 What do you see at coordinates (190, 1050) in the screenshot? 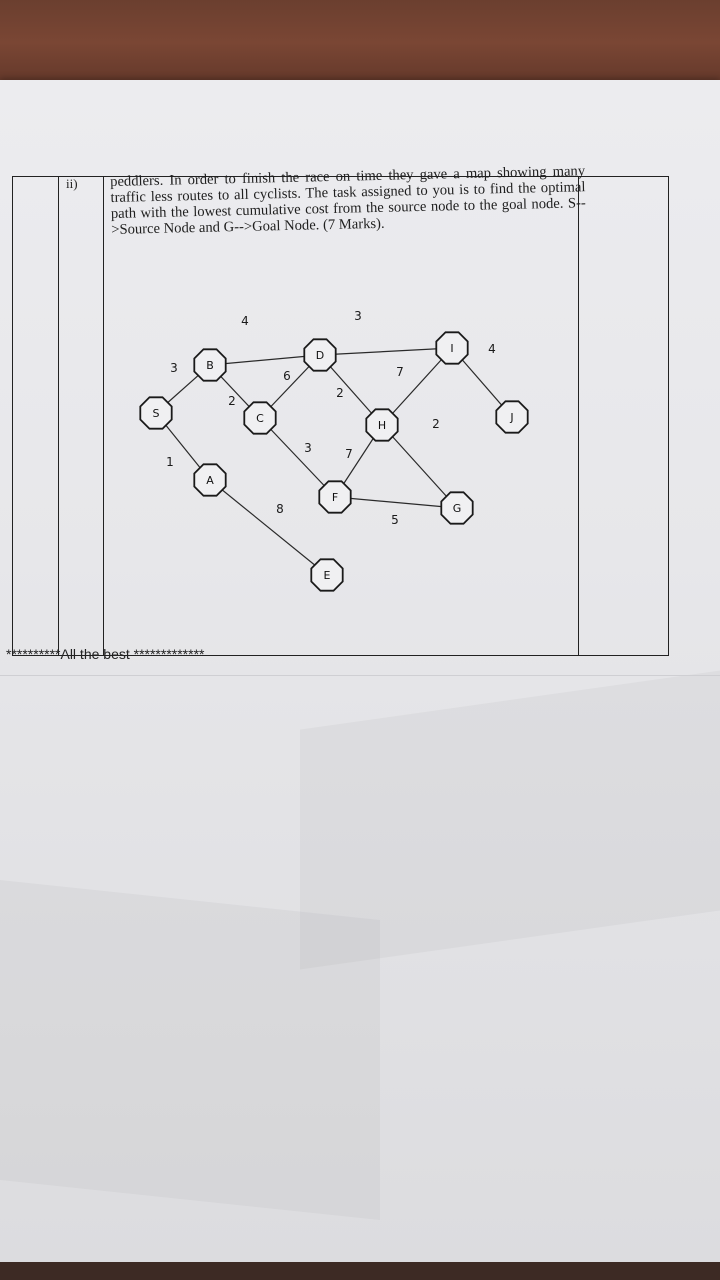
I see `paper-crease` at bounding box center [190, 1050].